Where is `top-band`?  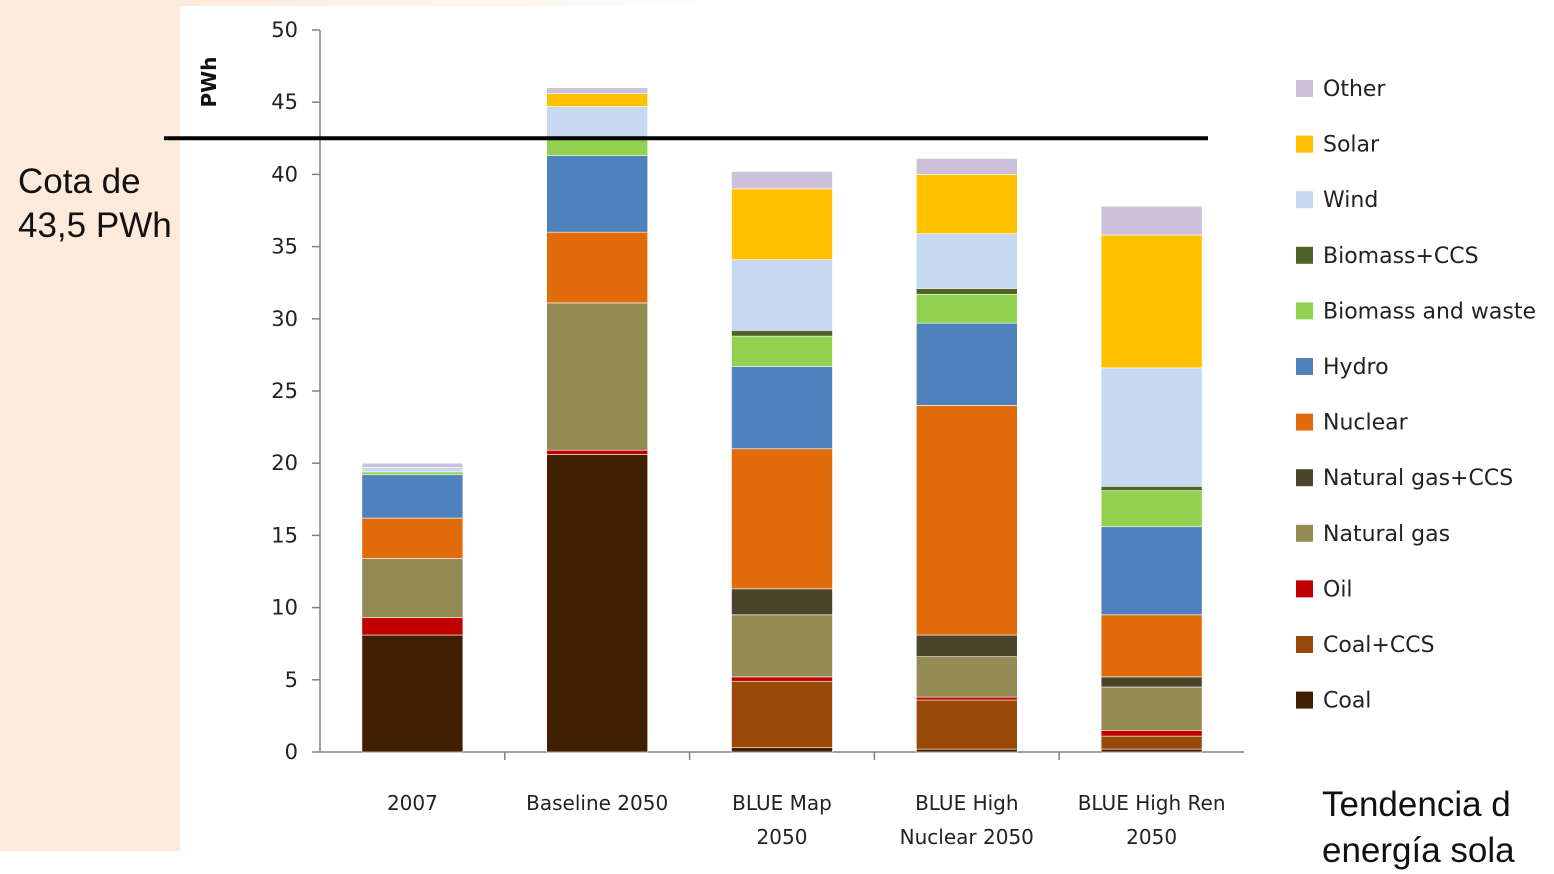
top-band is located at coordinates (460, 3).